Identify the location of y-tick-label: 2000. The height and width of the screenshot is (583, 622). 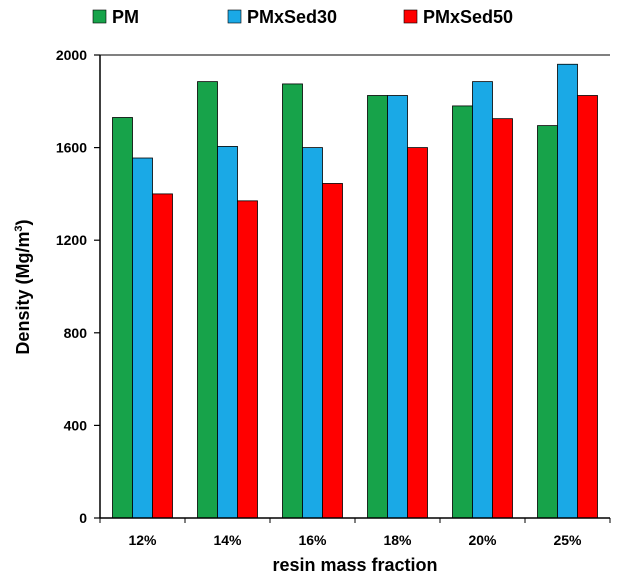
(71, 55).